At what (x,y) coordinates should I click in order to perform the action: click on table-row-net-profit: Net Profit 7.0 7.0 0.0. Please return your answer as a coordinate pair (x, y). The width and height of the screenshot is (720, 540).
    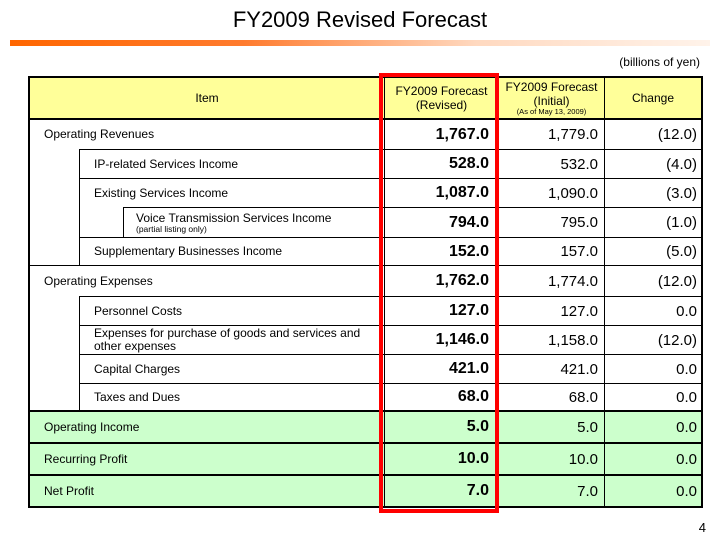
    Looking at the image, I should click on (365, 490).